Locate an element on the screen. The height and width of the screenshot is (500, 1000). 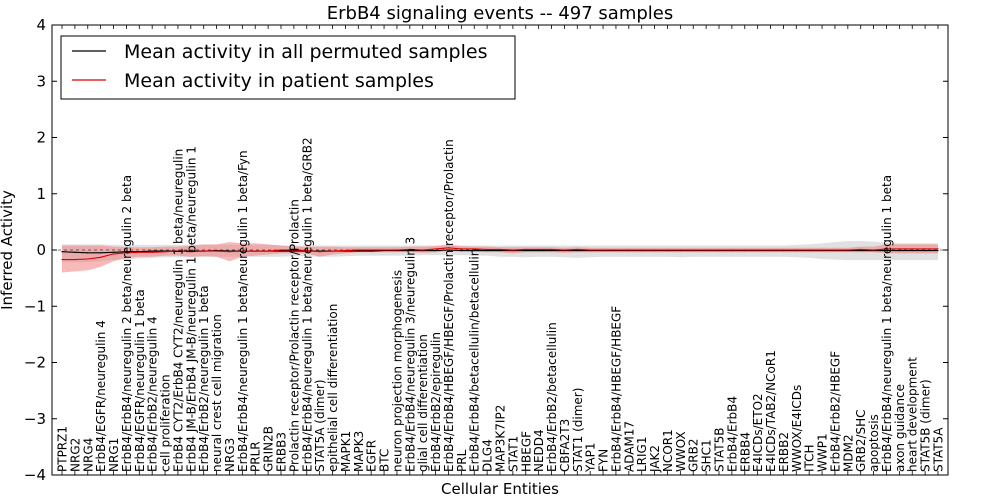
y-tick-label: 0 is located at coordinates (41, 250).